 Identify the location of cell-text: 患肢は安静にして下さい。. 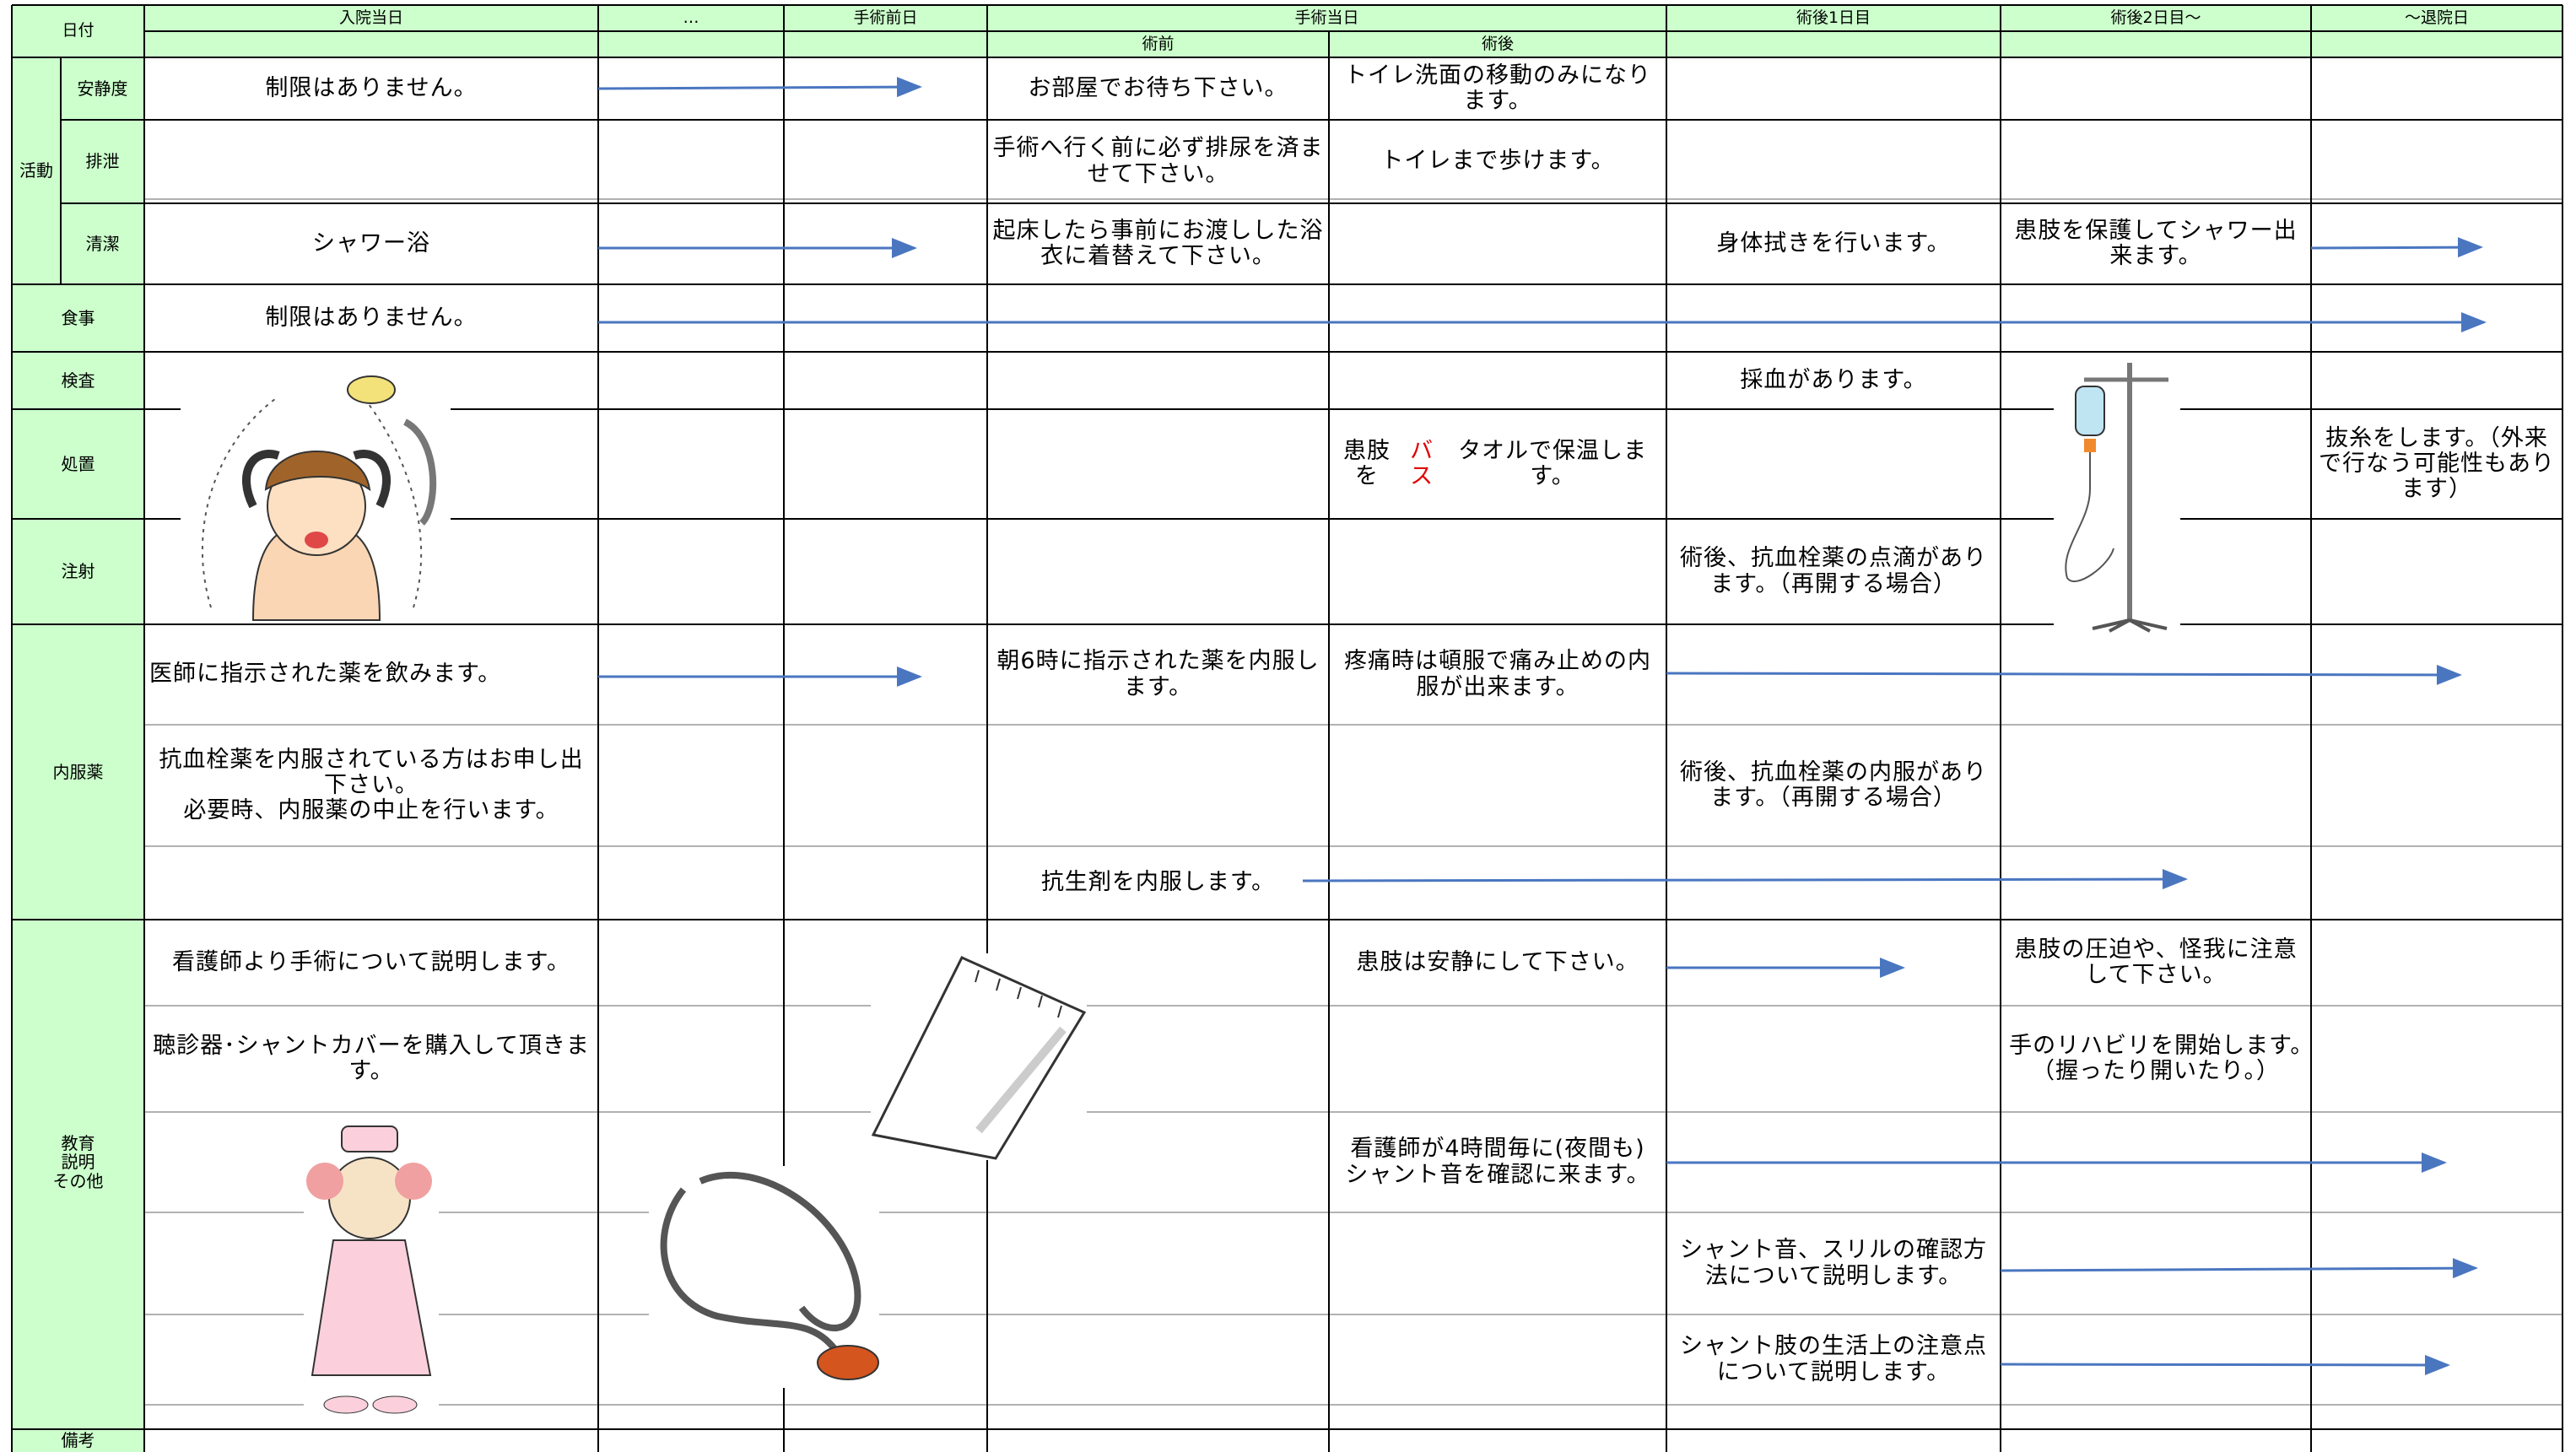
(1497, 961).